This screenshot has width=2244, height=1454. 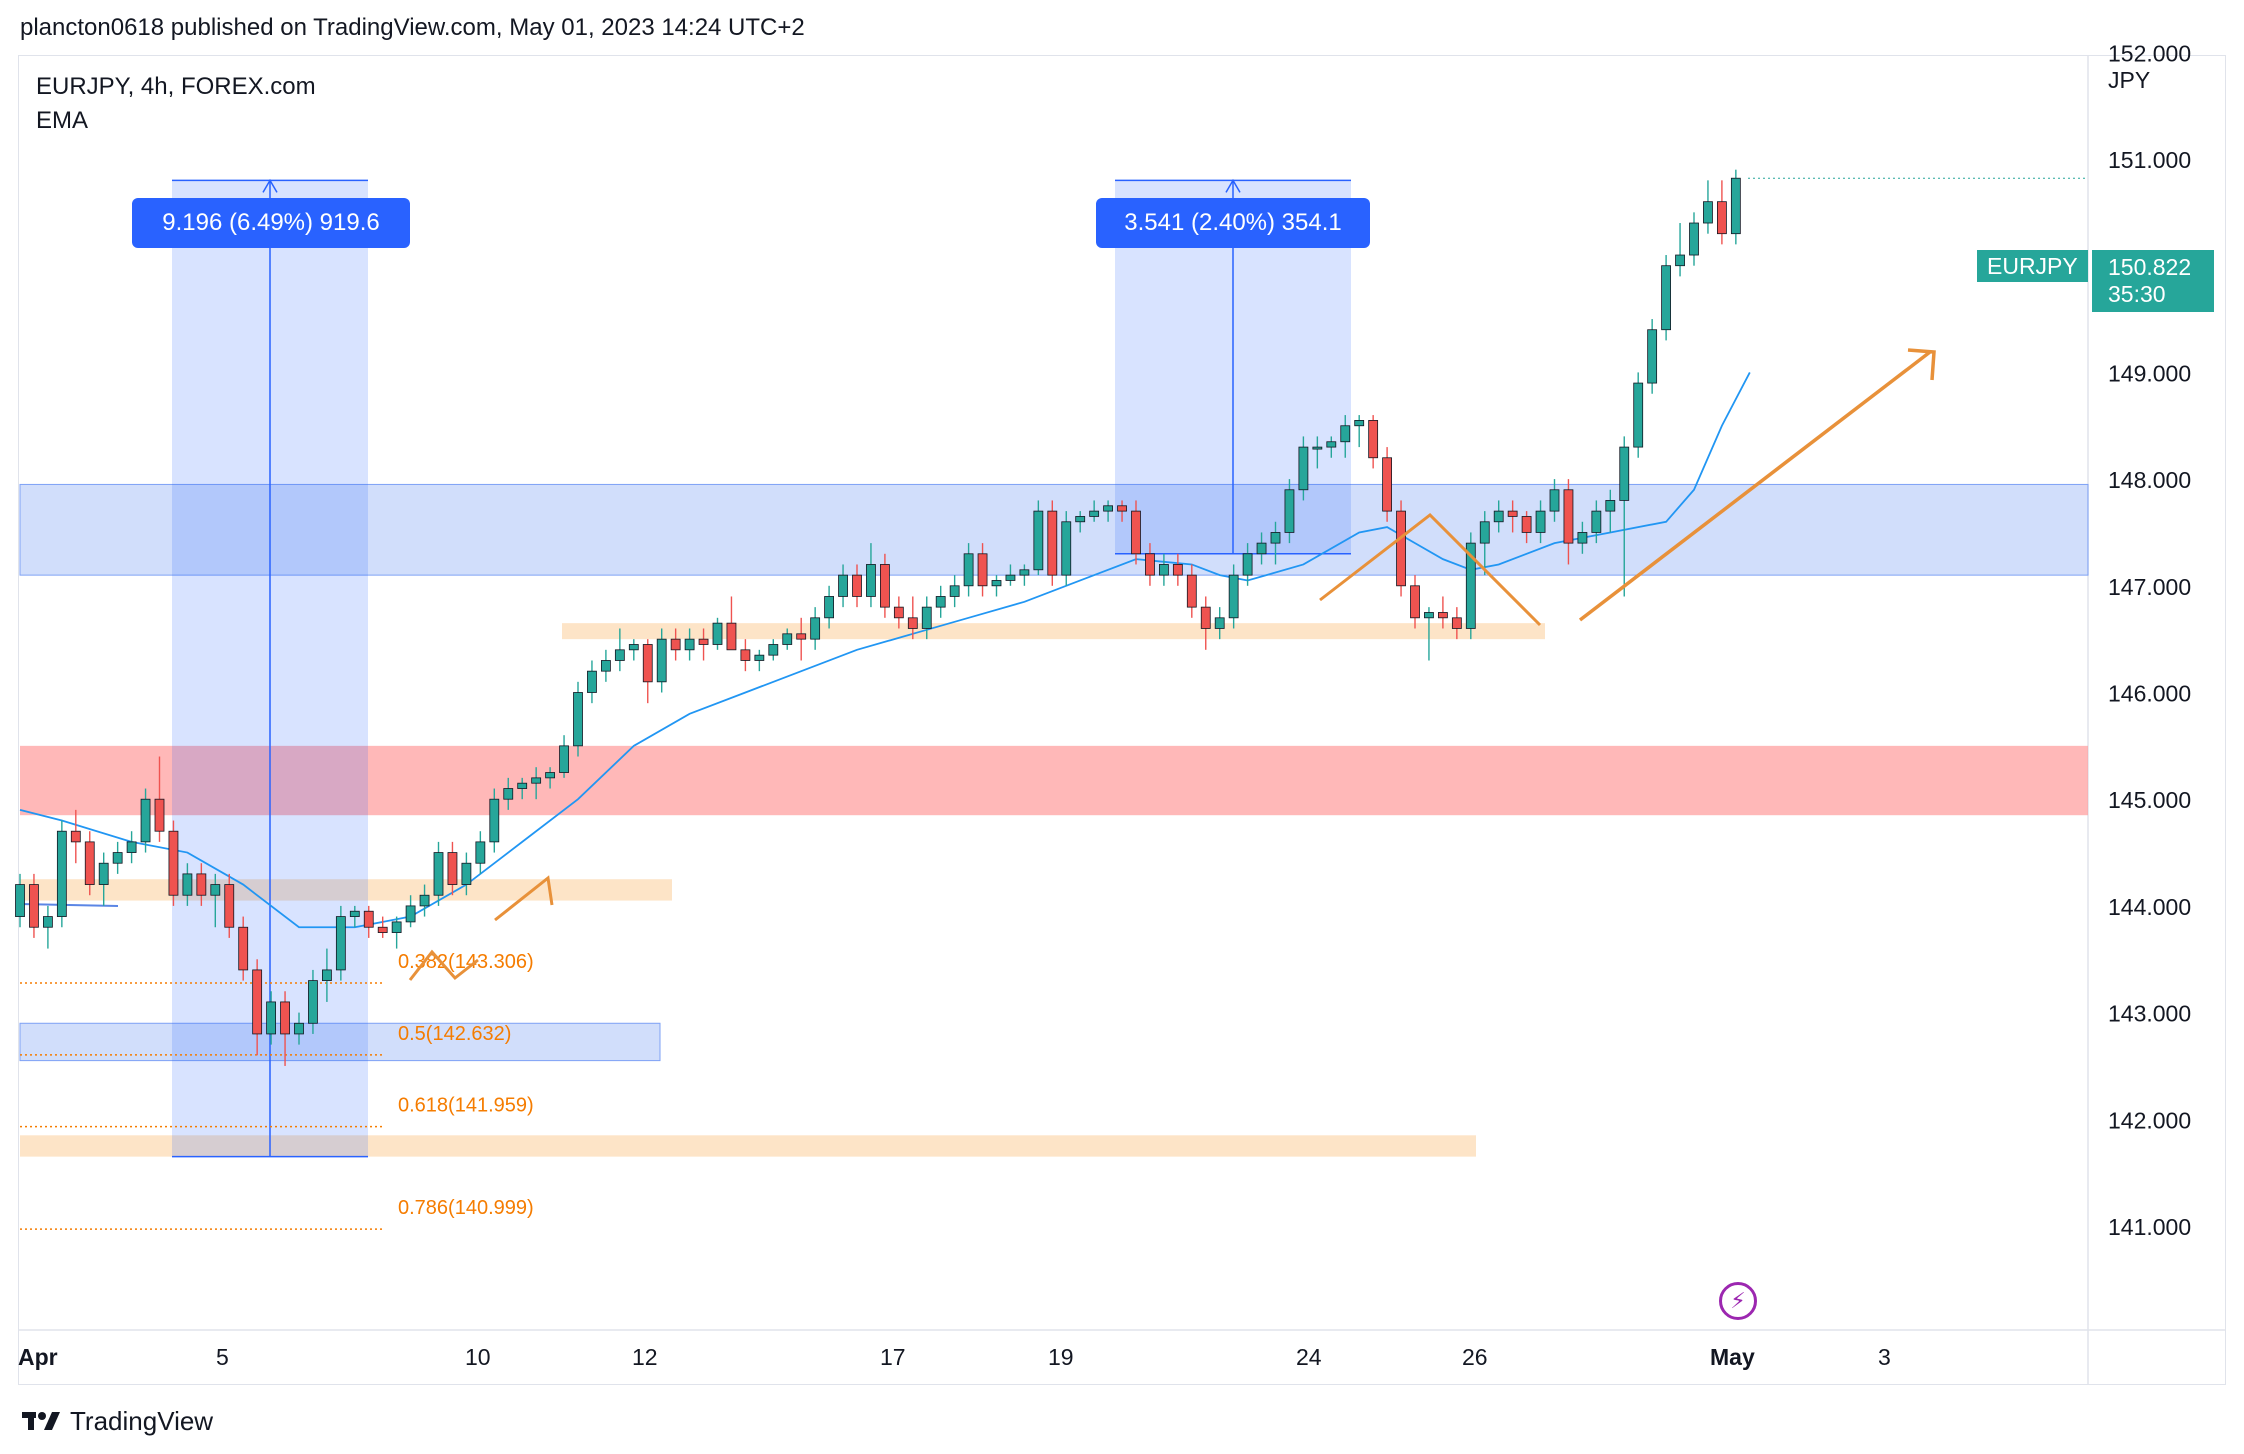 I want to click on time-tick-label: 10, so click(x=478, y=1357).